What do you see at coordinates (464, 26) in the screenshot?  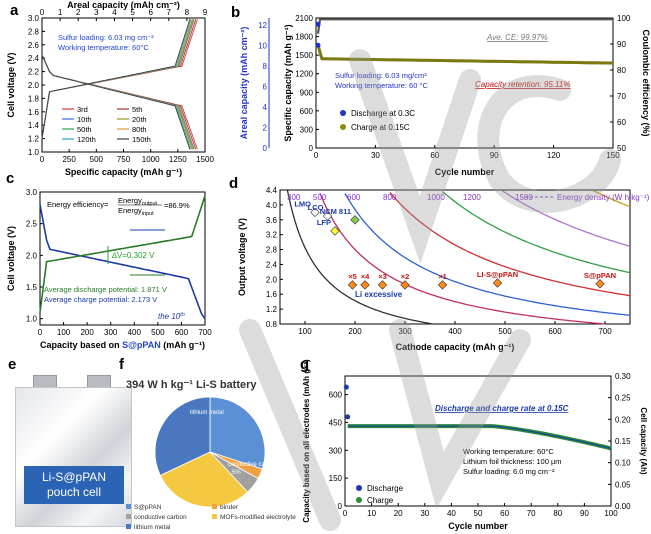 I see `ce-series` at bounding box center [464, 26].